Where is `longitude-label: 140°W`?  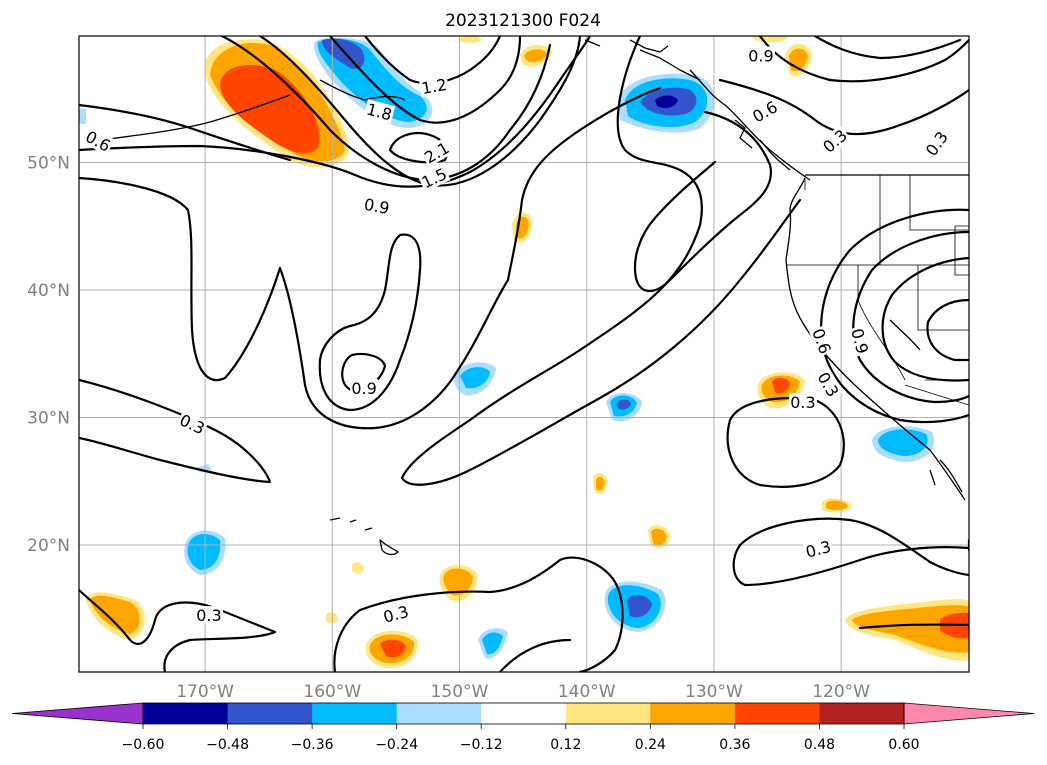 longitude-label: 140°W is located at coordinates (587, 692).